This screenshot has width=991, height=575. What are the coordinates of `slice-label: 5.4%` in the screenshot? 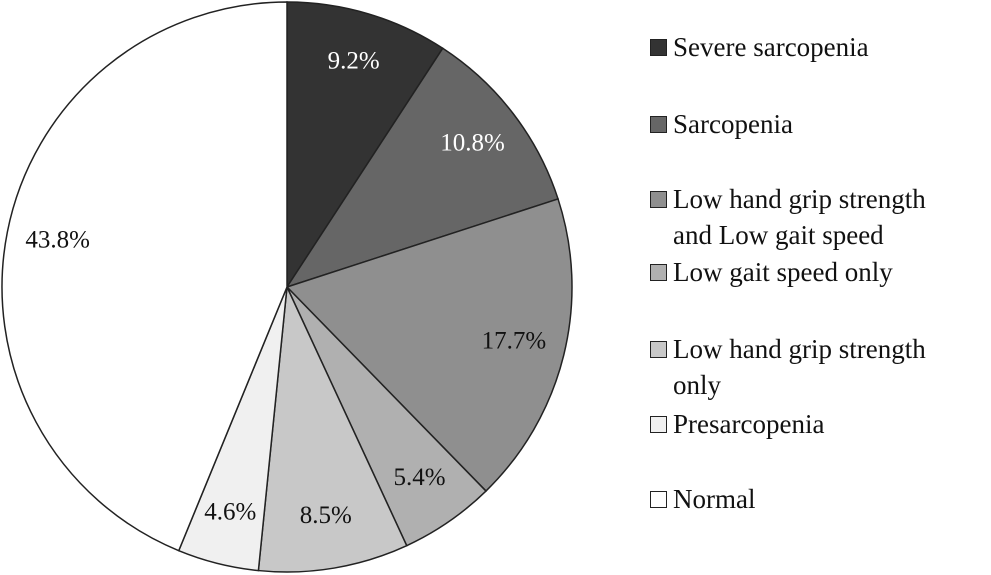 It's located at (420, 477).